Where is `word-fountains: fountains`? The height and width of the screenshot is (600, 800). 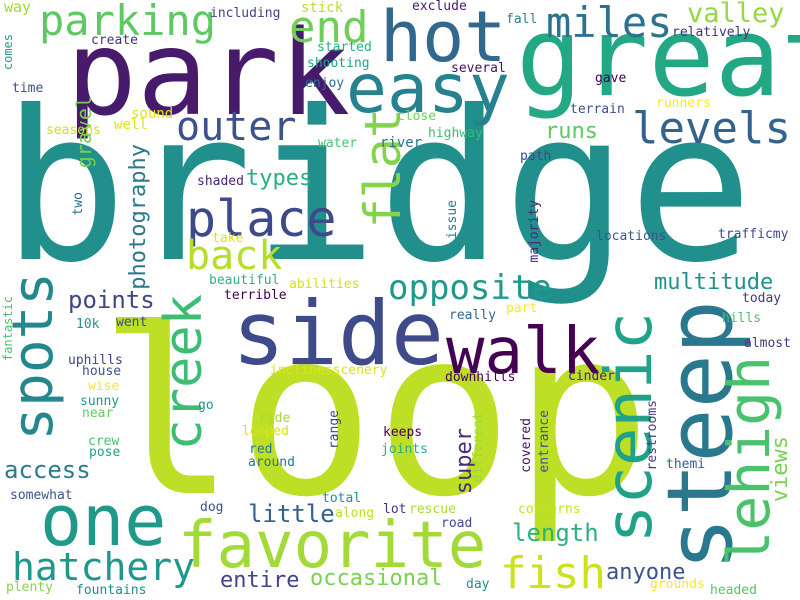 word-fountains: fountains is located at coordinates (111, 590).